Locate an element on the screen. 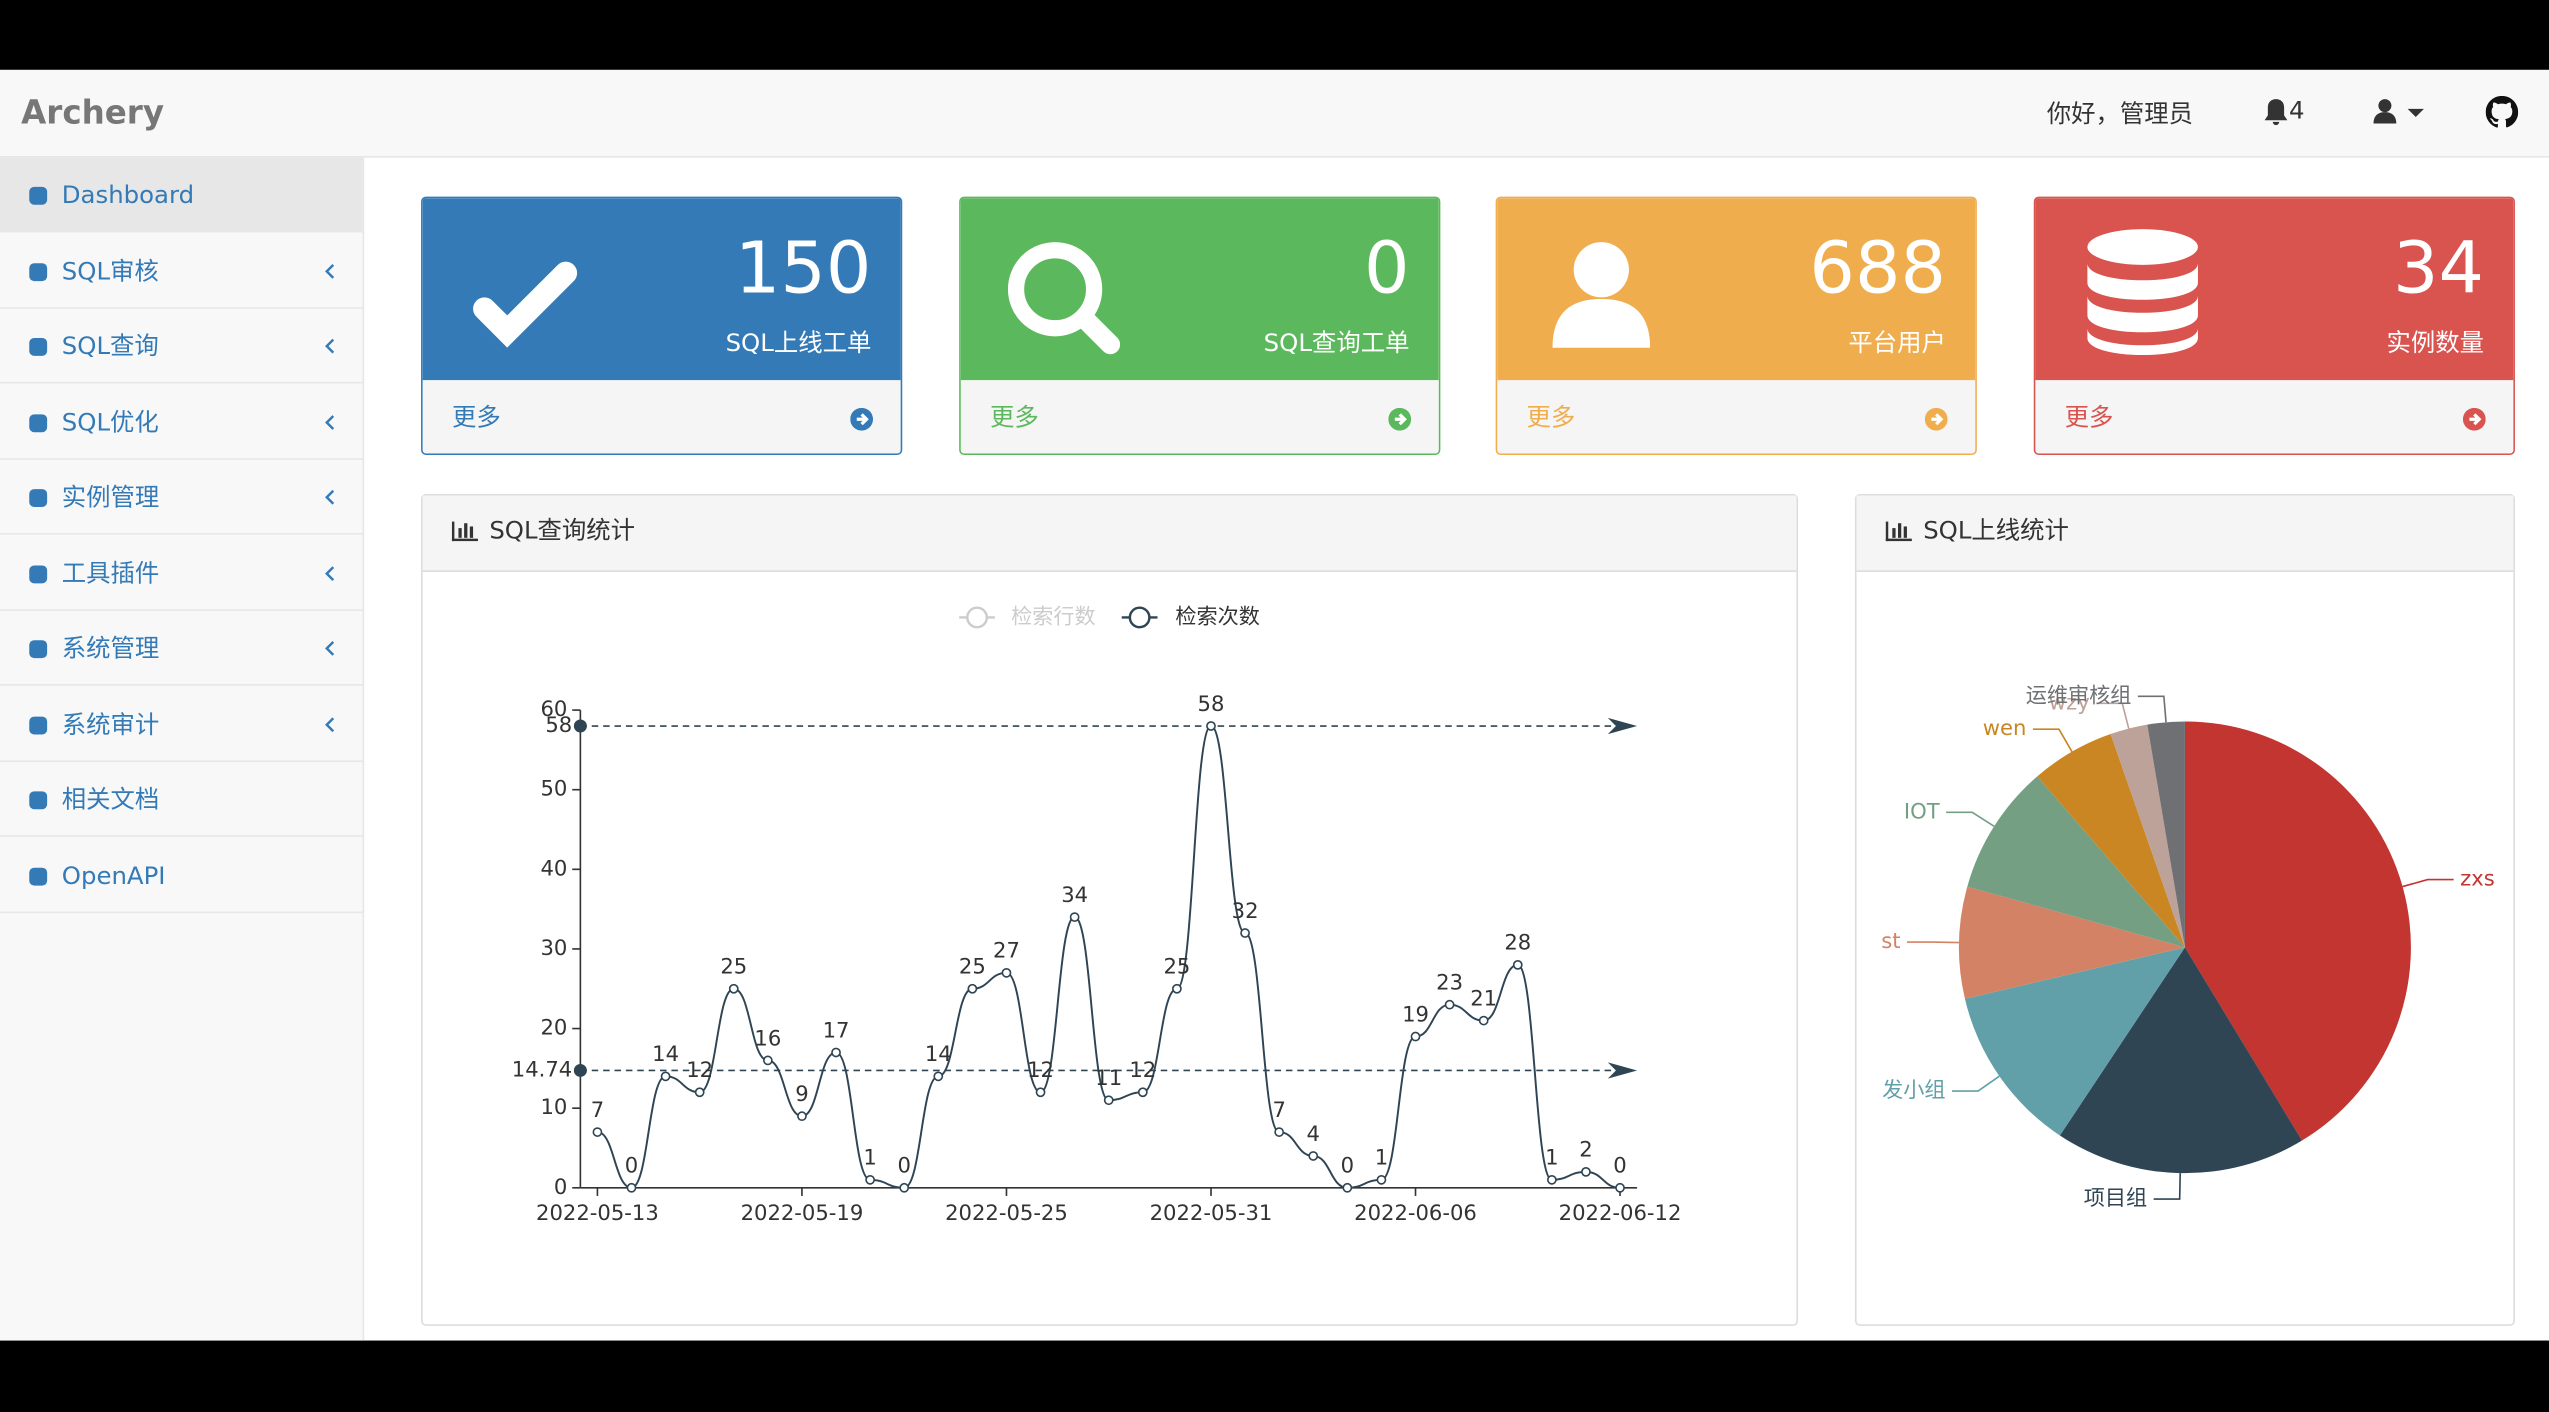 The image size is (2549, 1412). stat-card: 34 实例数量更多 is located at coordinates (2274, 325).